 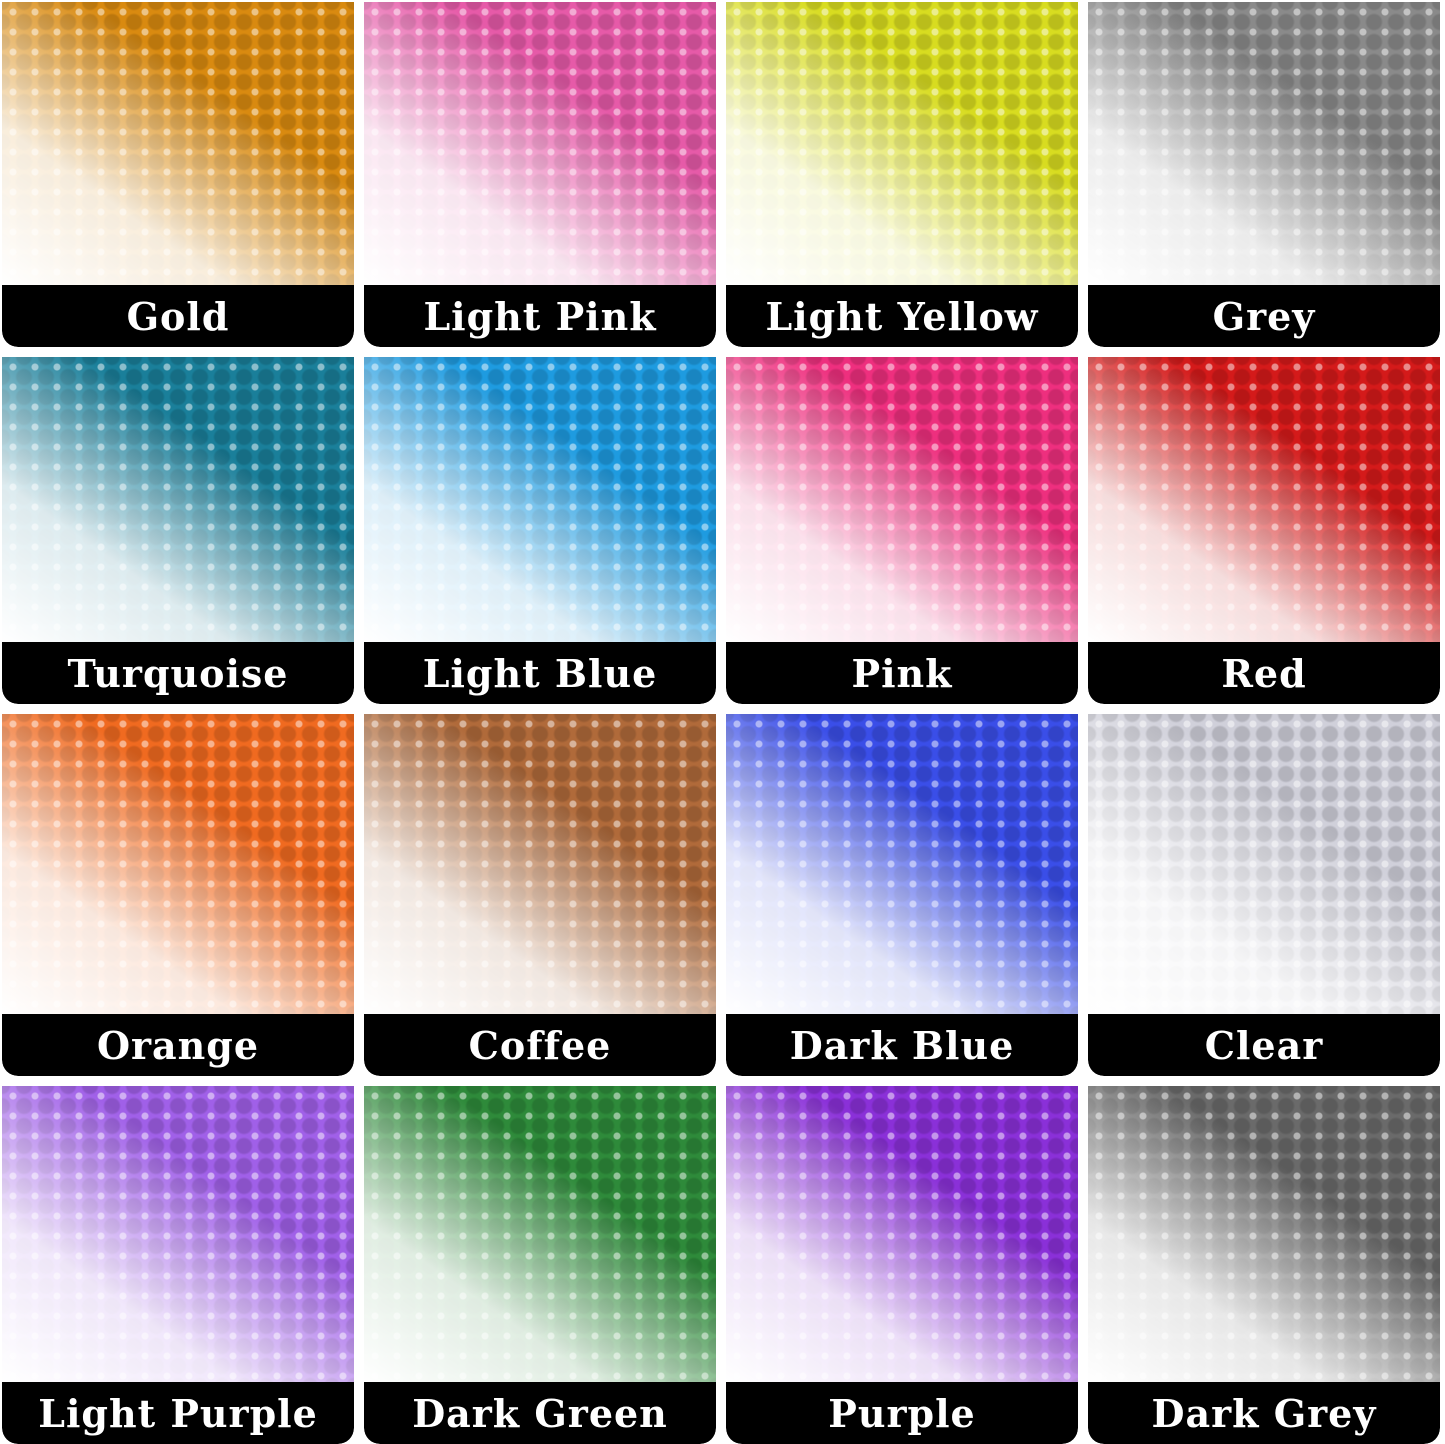 What do you see at coordinates (178, 316) in the screenshot?
I see `swatch-label: Gold` at bounding box center [178, 316].